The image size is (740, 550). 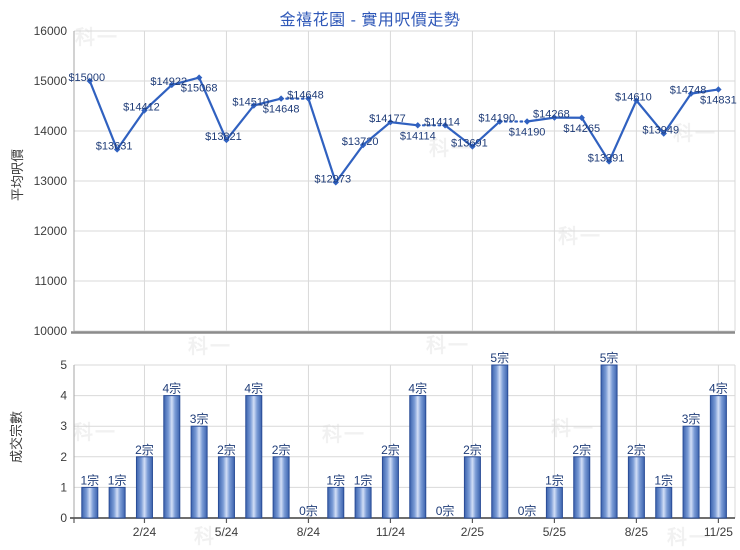 What do you see at coordinates (360, 142) in the screenshot?
I see `data-point-label: $13720` at bounding box center [360, 142].